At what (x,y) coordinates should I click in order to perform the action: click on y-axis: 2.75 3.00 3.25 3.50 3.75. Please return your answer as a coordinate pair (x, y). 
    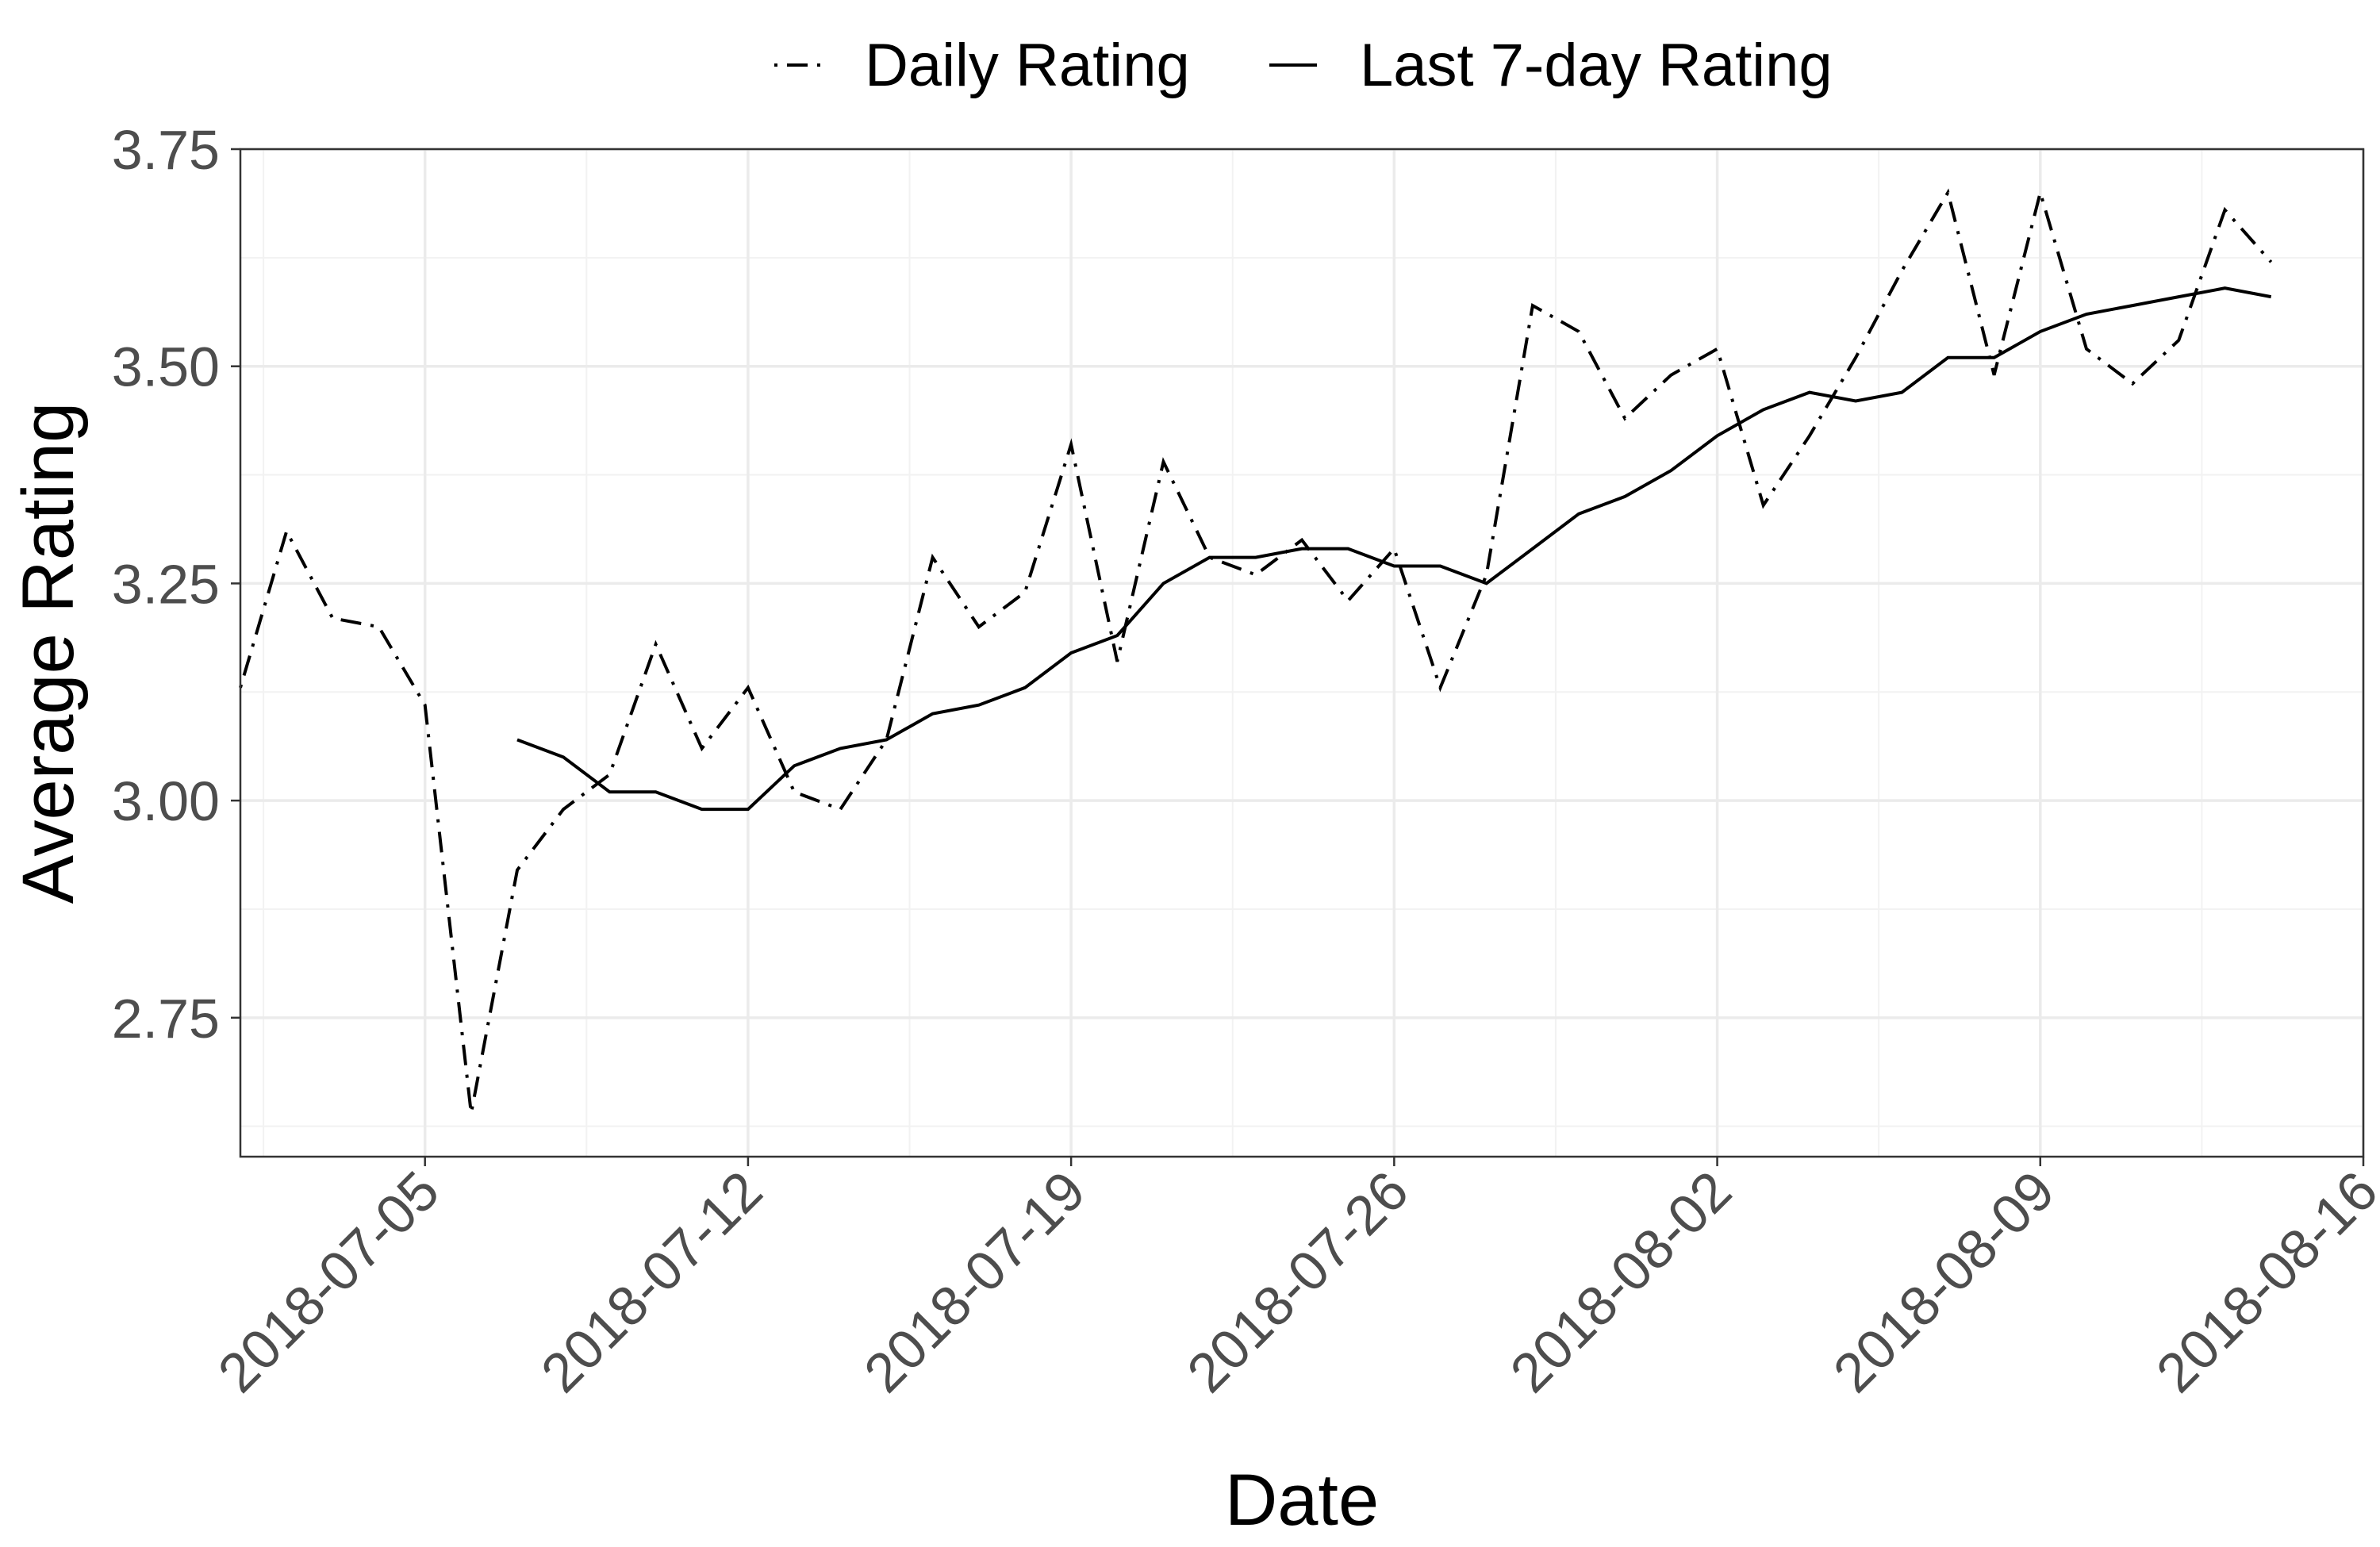
    Looking at the image, I should click on (176, 584).